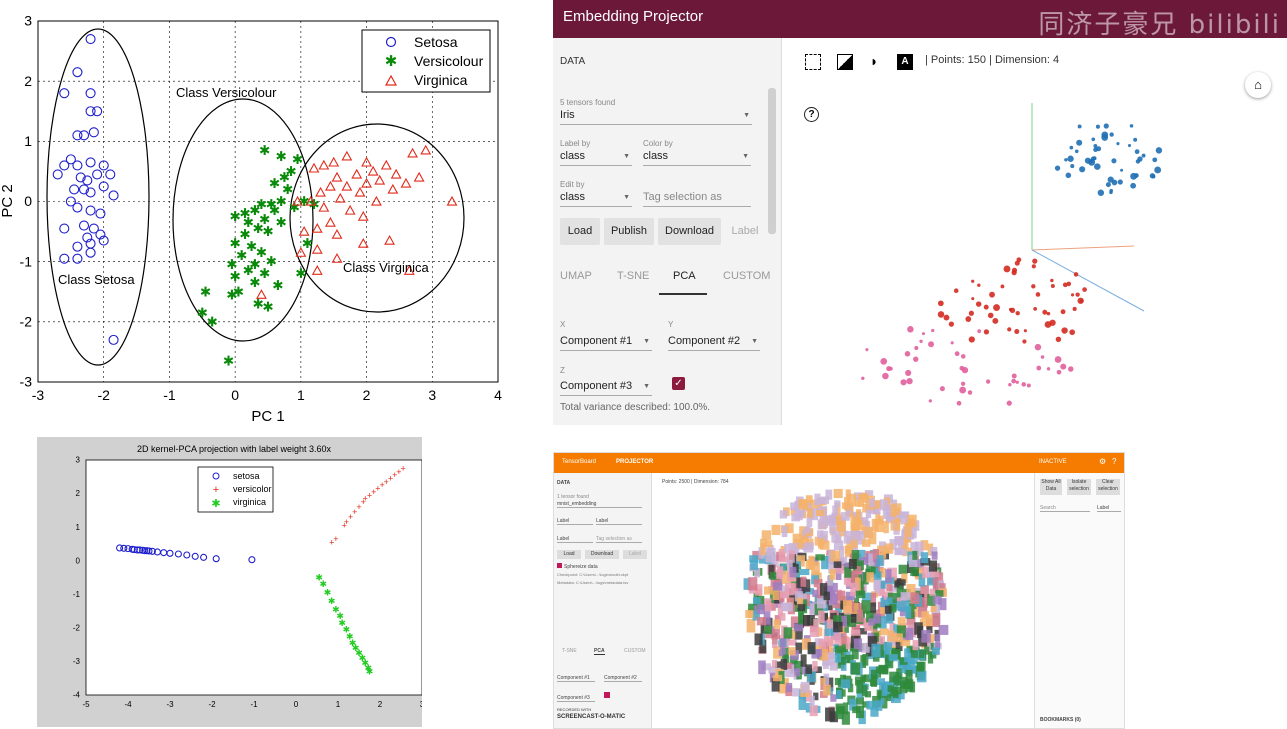 The width and height of the screenshot is (1287, 729). What do you see at coordinates (577, 566) in the screenshot?
I see `sphereize-checkbox: Sphereize data` at bounding box center [577, 566].